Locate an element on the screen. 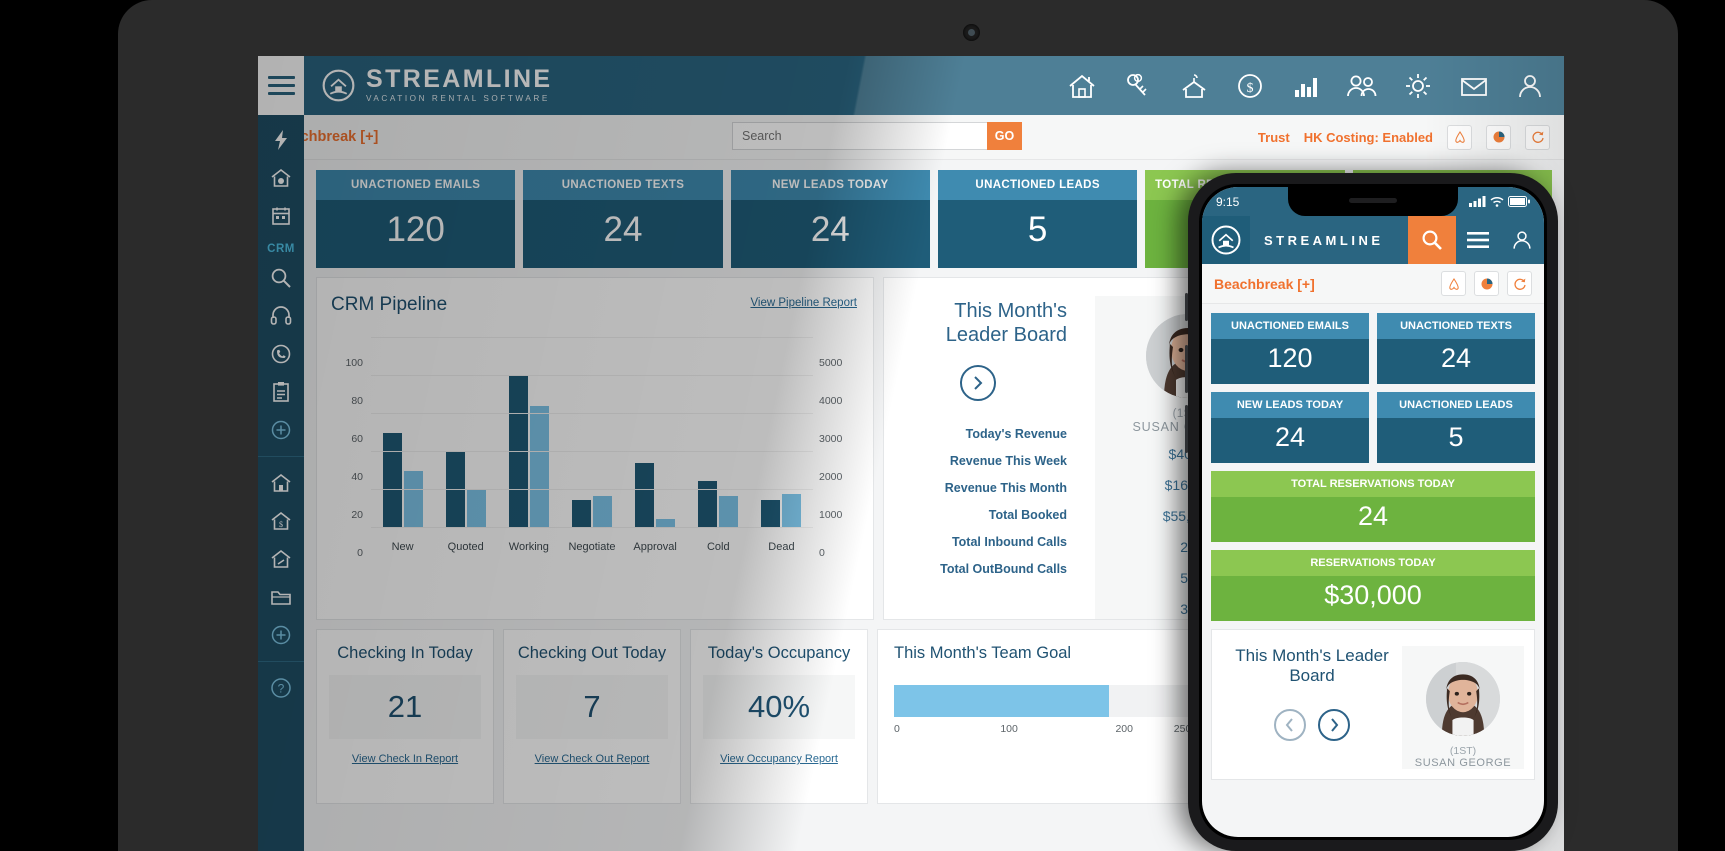 This screenshot has height=851, width=1725. search-go-button: GO is located at coordinates (1004, 136).